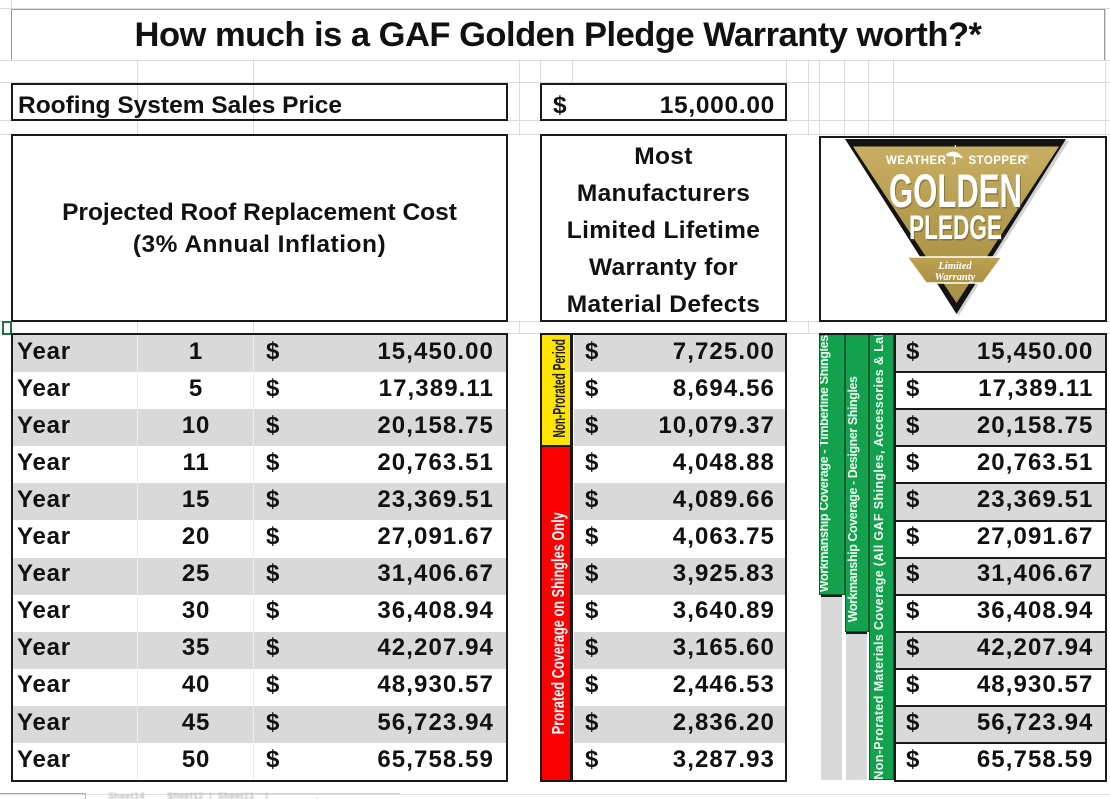  What do you see at coordinates (559, 623) in the screenshot?
I see `svg-text:Prorated Coverage on Shingles: Prorated Coverage on Shingles Only` at bounding box center [559, 623].